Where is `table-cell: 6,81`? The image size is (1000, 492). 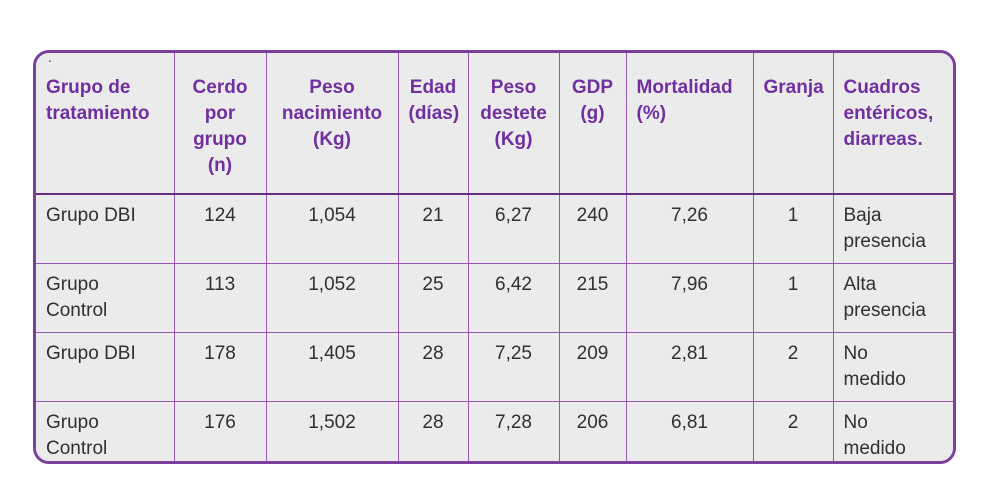 table-cell: 6,81 is located at coordinates (689, 431).